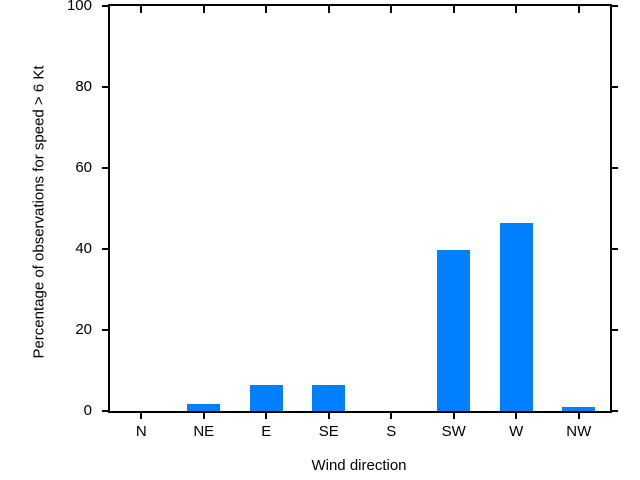 The height and width of the screenshot is (480, 640). What do you see at coordinates (516, 431) in the screenshot?
I see `x-tick-label-w: W` at bounding box center [516, 431].